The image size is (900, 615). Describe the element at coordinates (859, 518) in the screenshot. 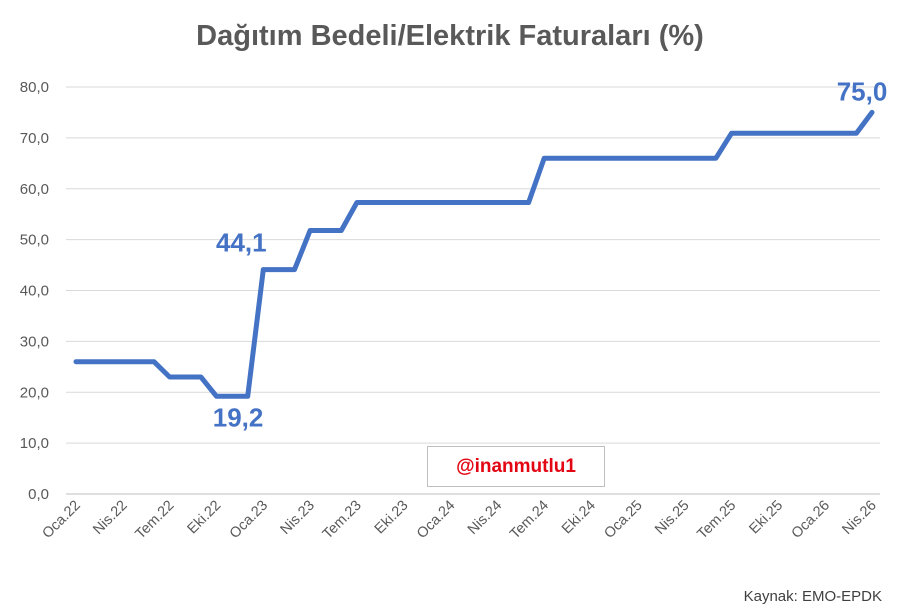

I see `x-tick-label: Nis.26` at that location.